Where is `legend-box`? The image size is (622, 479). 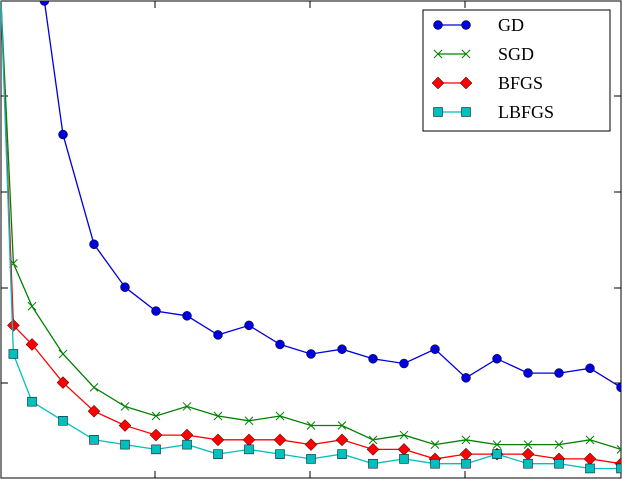
legend-box is located at coordinates (516, 70).